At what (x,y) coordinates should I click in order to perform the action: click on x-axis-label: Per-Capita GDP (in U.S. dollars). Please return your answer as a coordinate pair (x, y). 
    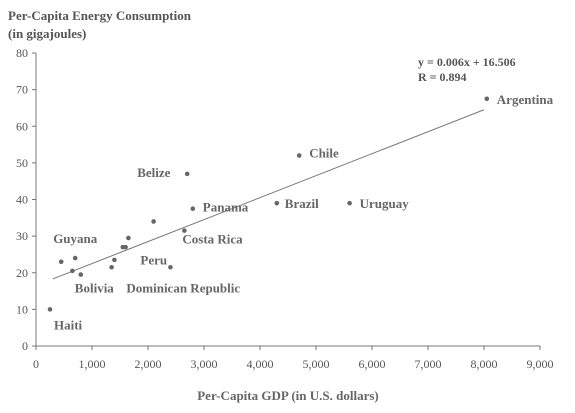
    Looking at the image, I should click on (288, 395).